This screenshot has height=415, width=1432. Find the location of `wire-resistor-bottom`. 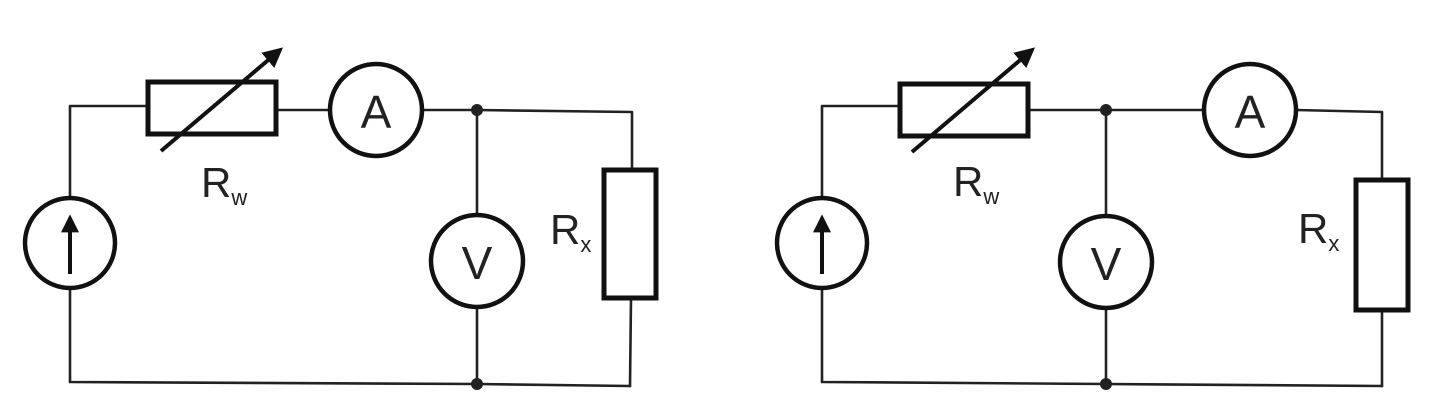

wire-resistor-bottom is located at coordinates (630, 342).